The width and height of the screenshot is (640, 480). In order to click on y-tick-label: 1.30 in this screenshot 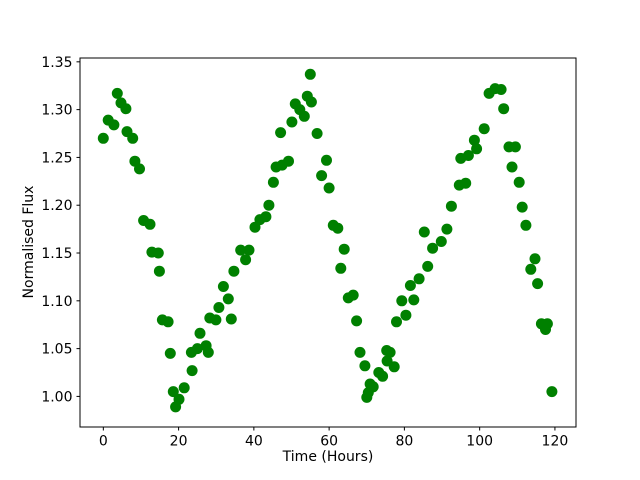, I will do `click(56, 111)`.